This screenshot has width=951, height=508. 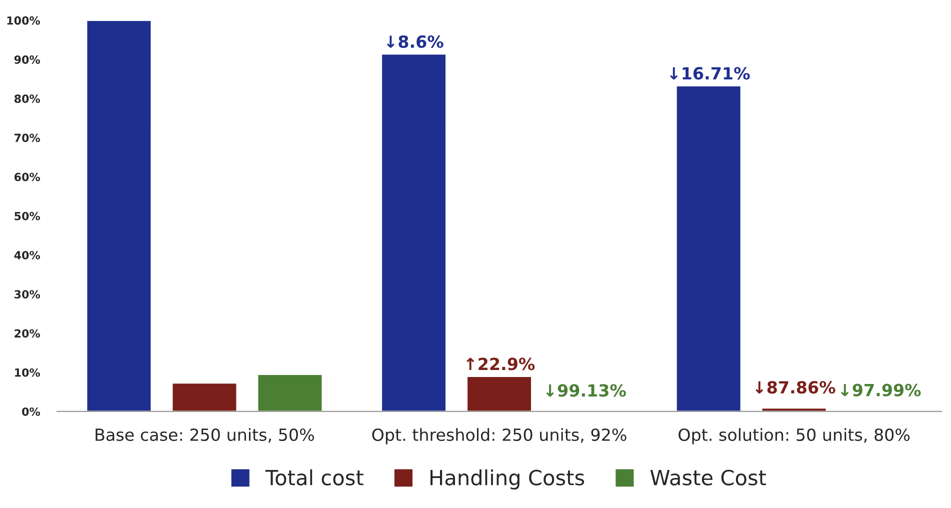 What do you see at coordinates (27, 294) in the screenshot?
I see `y-tick-label: 30%` at bounding box center [27, 294].